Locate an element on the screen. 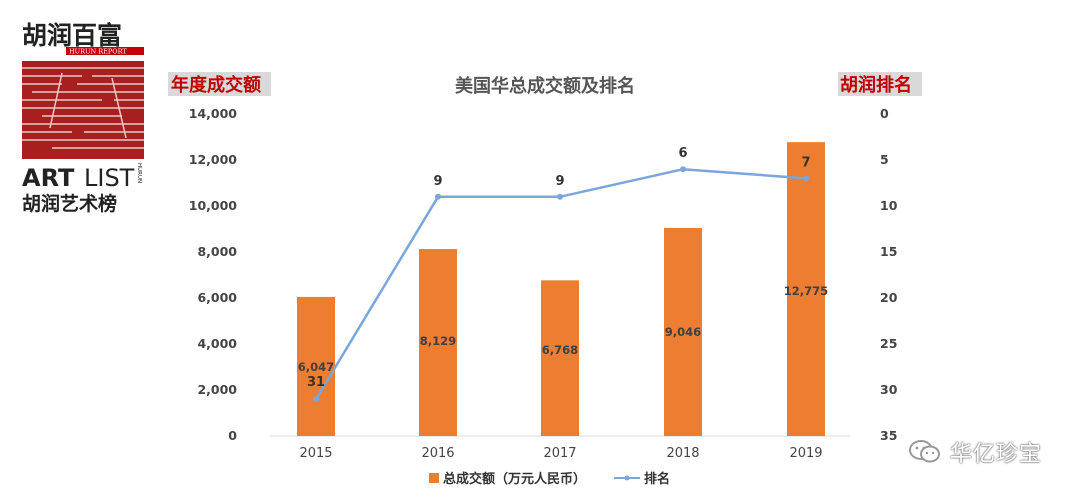 The height and width of the screenshot is (500, 1080). bar-value-label: 6,047 is located at coordinates (316, 367).